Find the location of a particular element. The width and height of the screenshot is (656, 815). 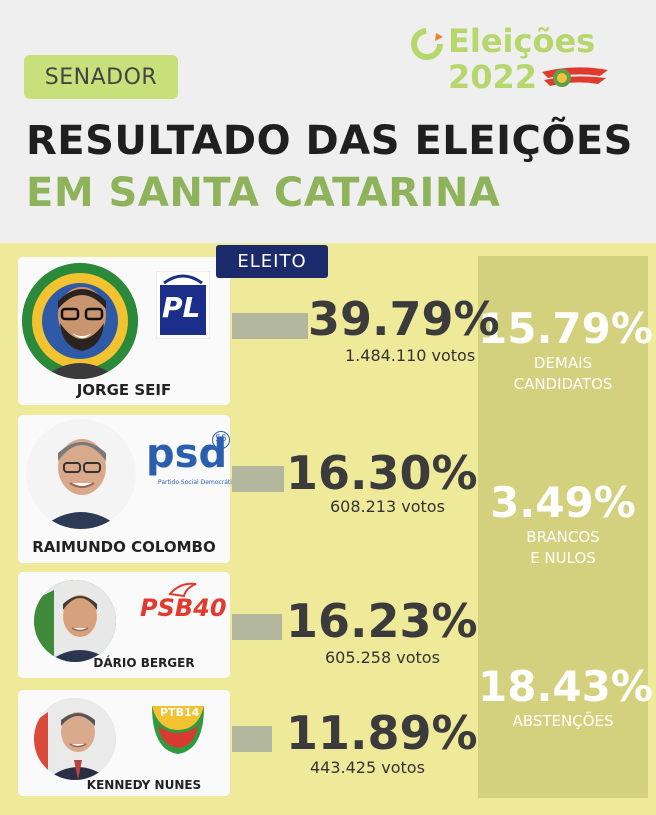

logo-text-line1: Eleições is located at coordinates (522, 41).